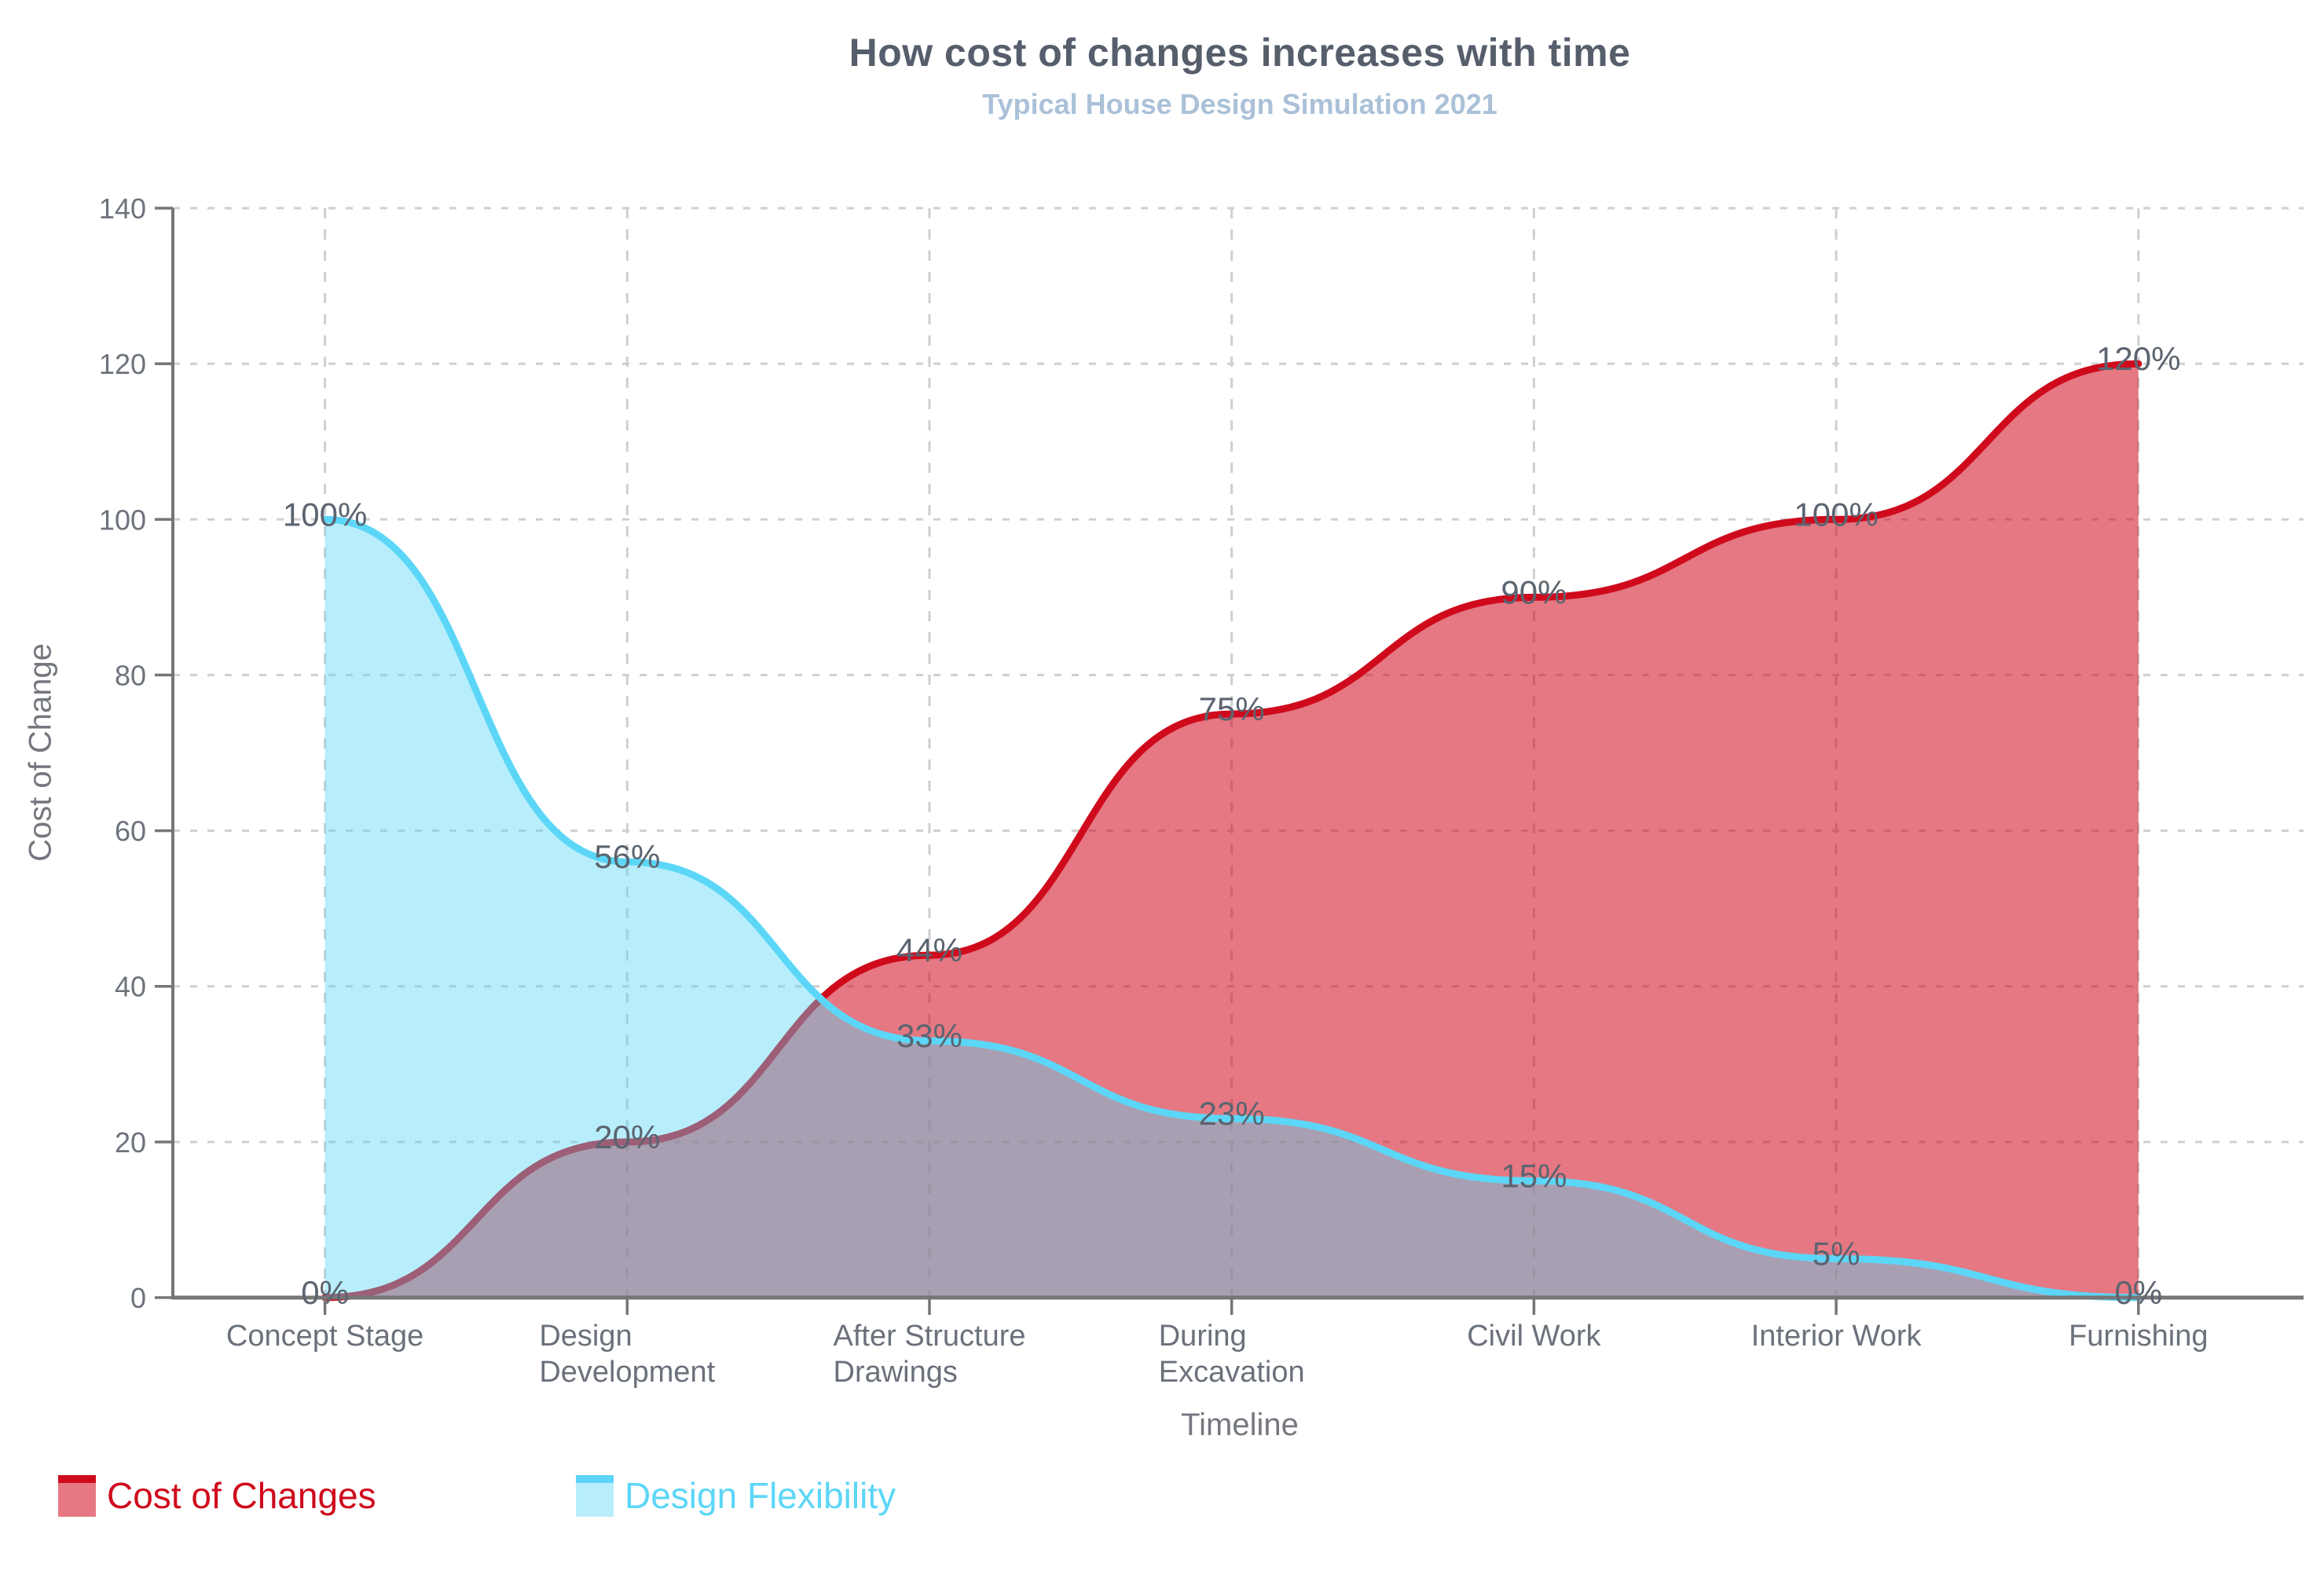 The image size is (2324, 1589). What do you see at coordinates (760, 1495) in the screenshot?
I see `legend-label-design-flexibility: Design Flexibility` at bounding box center [760, 1495].